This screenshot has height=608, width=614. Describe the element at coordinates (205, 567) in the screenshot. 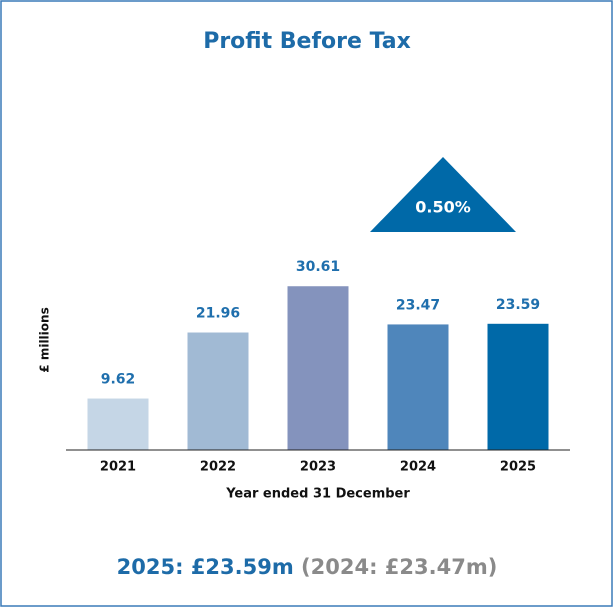

I see `footer-current: 2025: £23.59m` at that location.